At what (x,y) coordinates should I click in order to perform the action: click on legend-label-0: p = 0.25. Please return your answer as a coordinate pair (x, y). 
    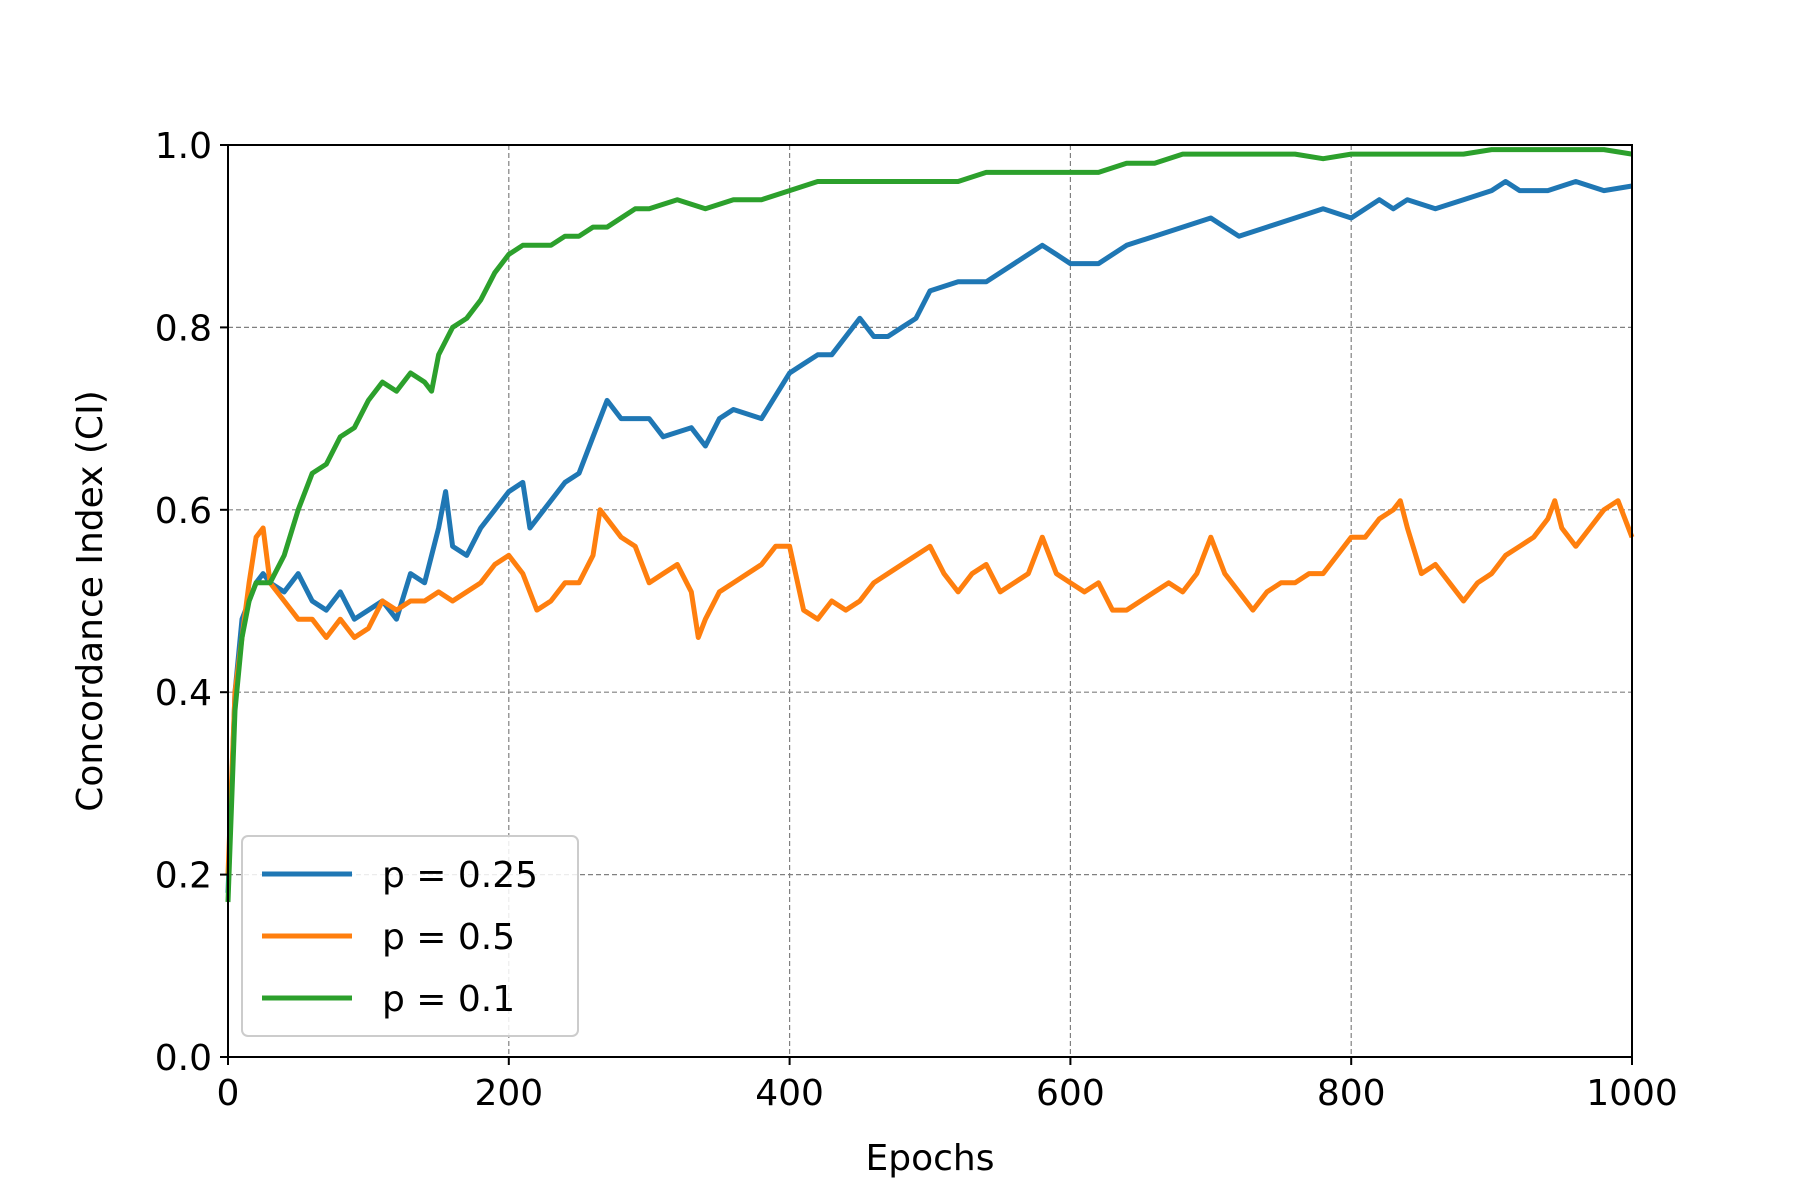
    Looking at the image, I should click on (460, 875).